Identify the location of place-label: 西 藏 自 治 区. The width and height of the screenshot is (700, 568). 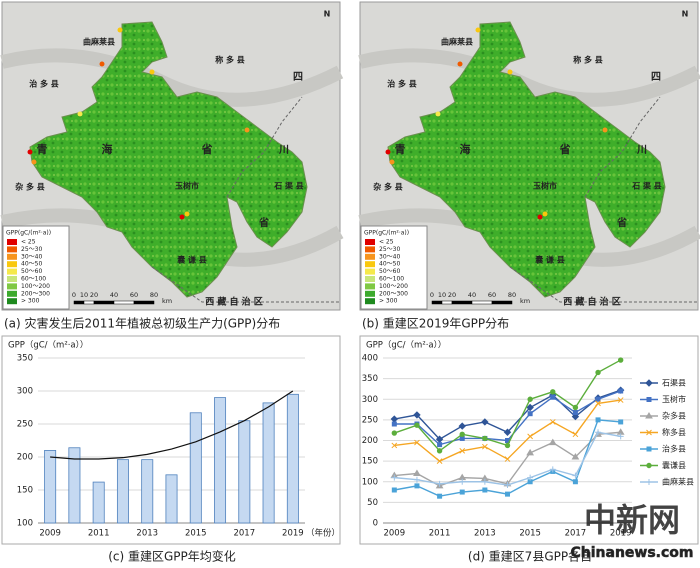
(592, 302).